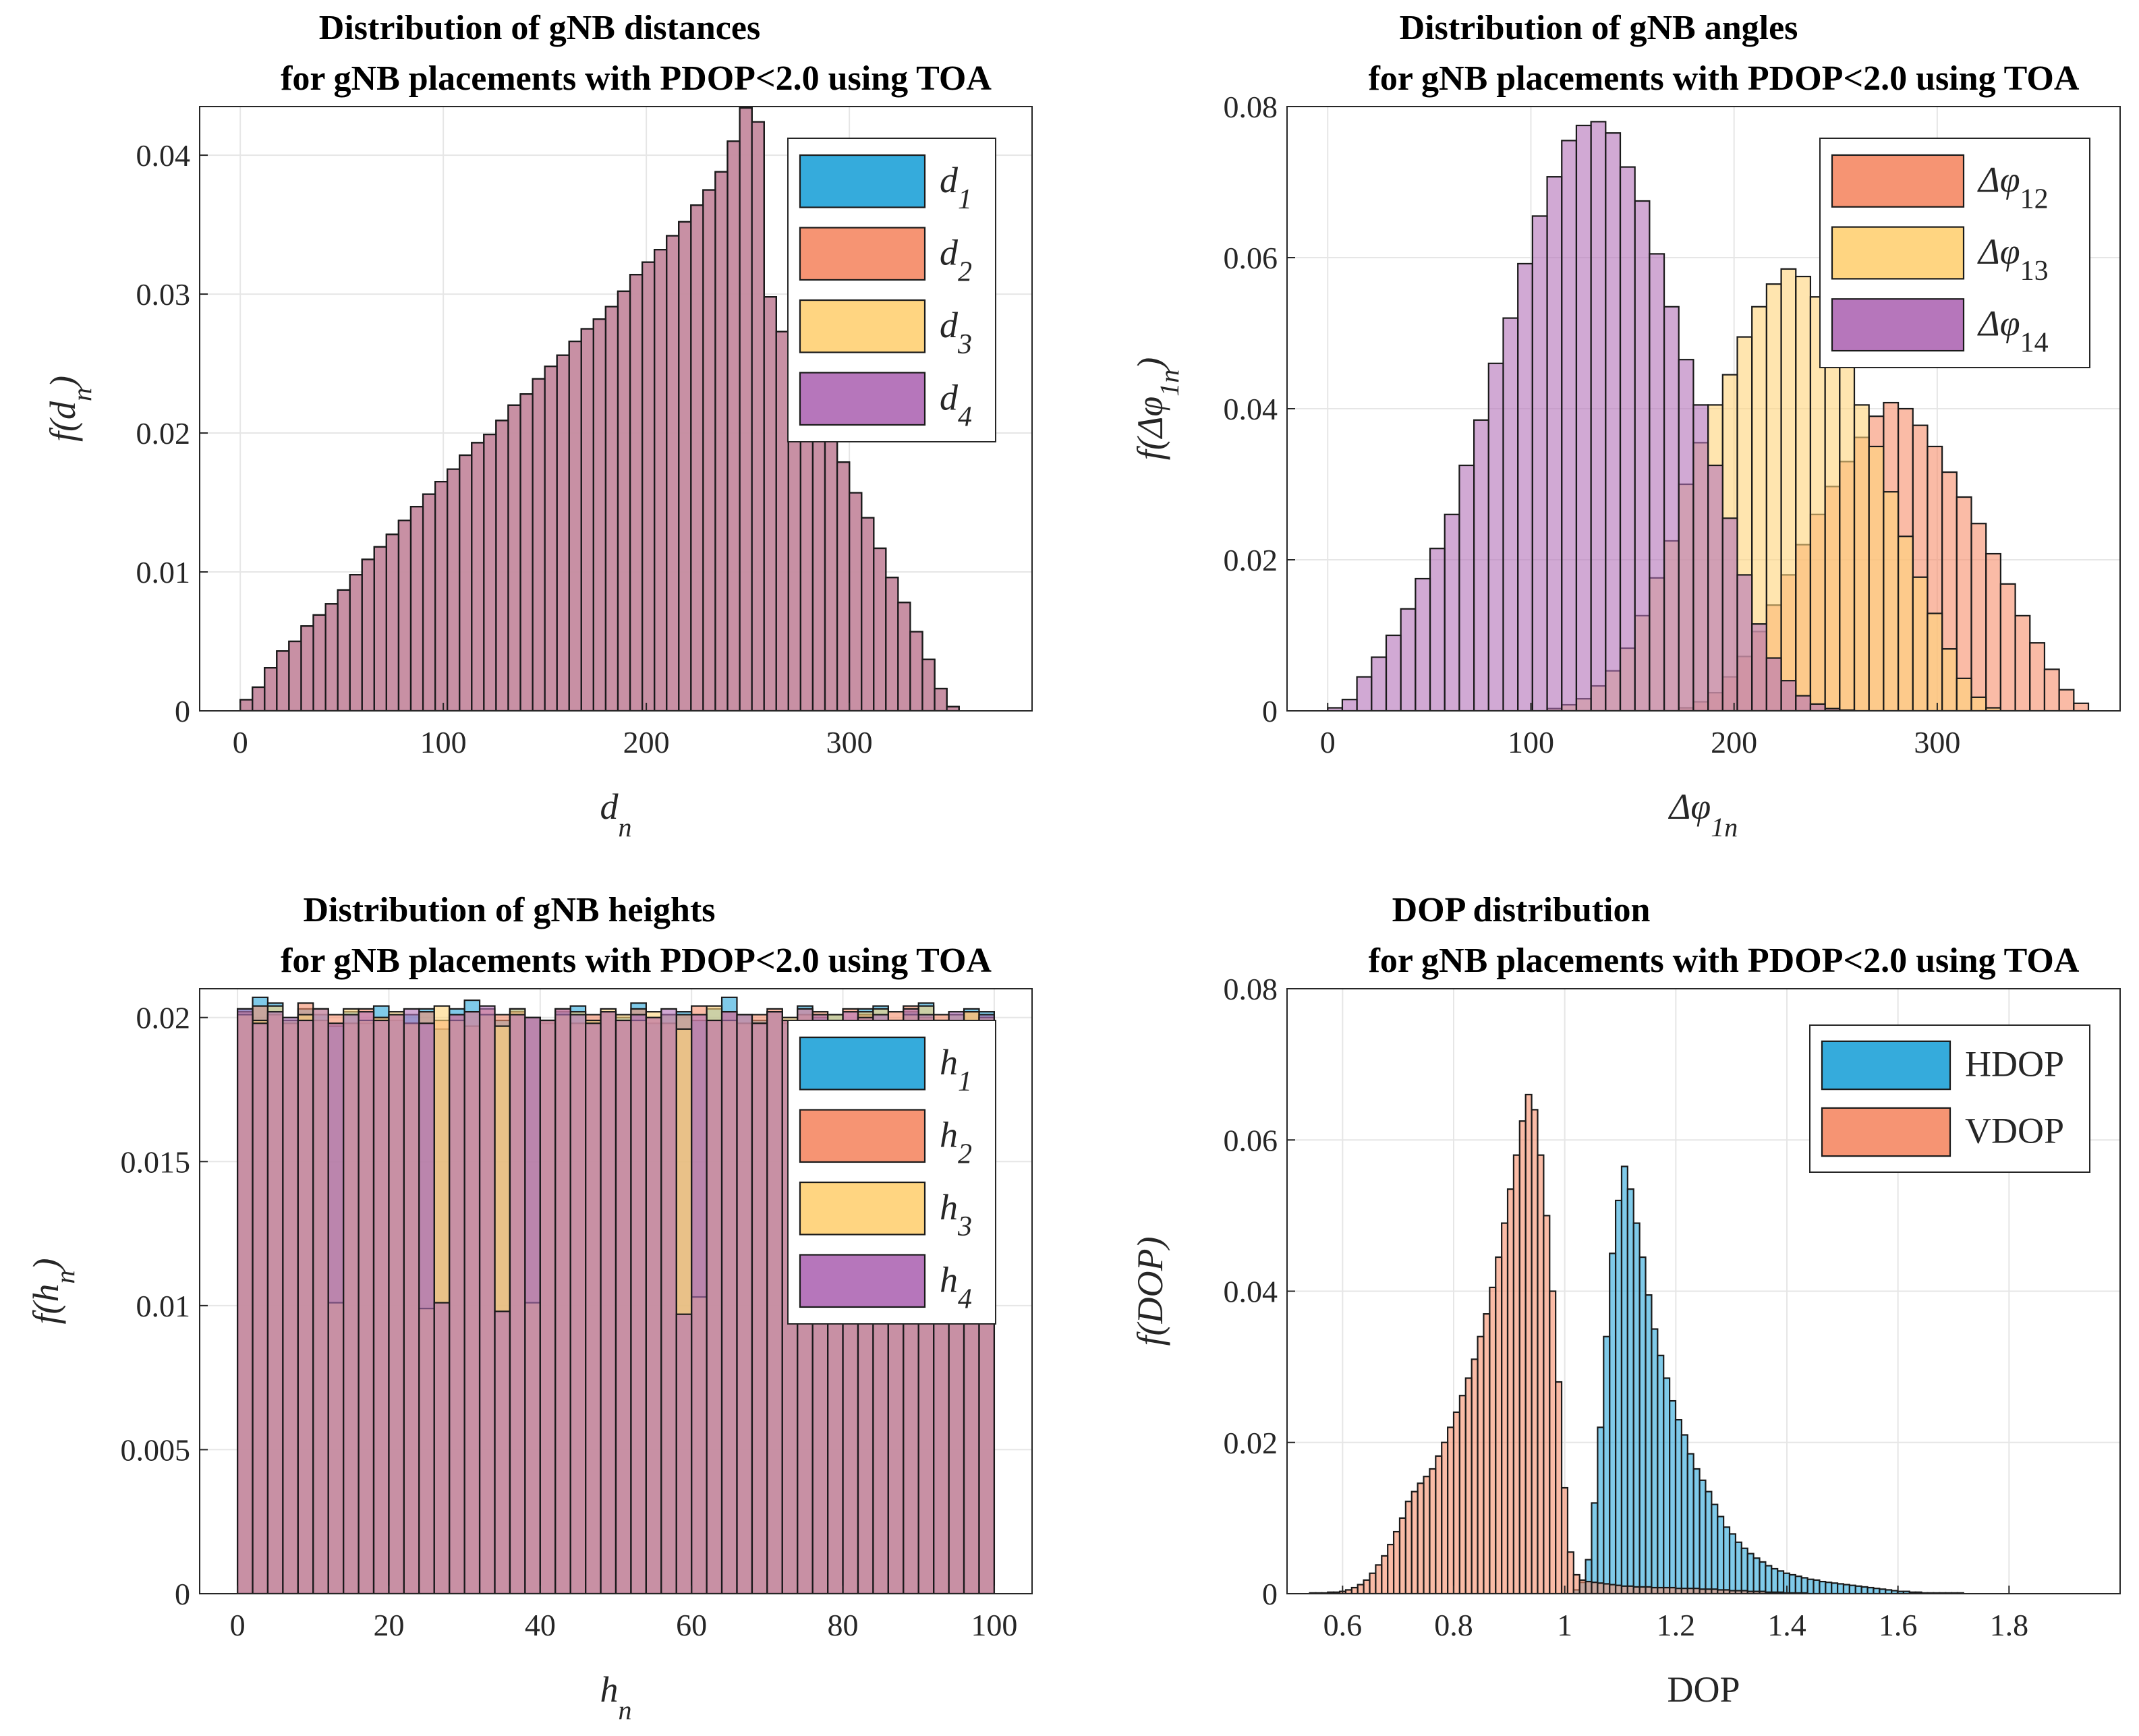 The image size is (2139, 1736). Describe the element at coordinates (1703, 814) in the screenshot. I see `x-axis-label: Δφ1n` at that location.